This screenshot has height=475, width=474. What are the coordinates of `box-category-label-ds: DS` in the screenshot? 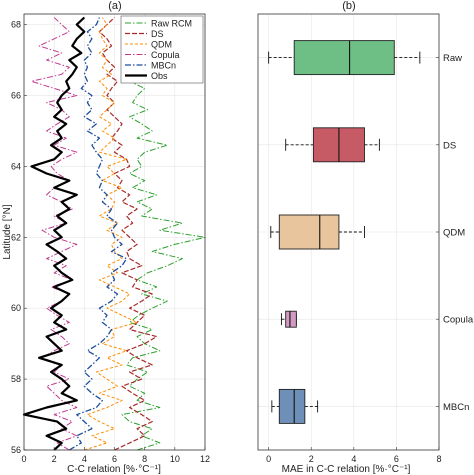 It's located at (449, 145).